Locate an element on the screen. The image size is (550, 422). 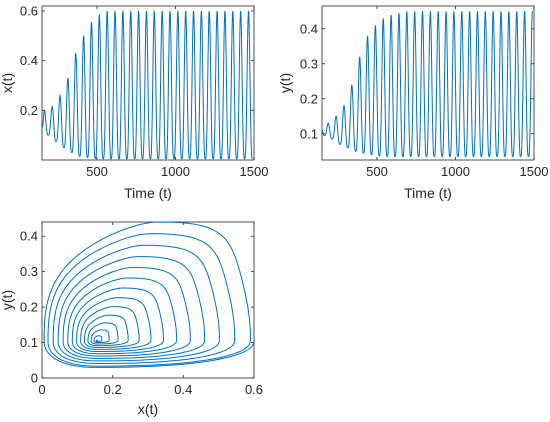
y-axis-label: x(t) is located at coordinates (7, 83).